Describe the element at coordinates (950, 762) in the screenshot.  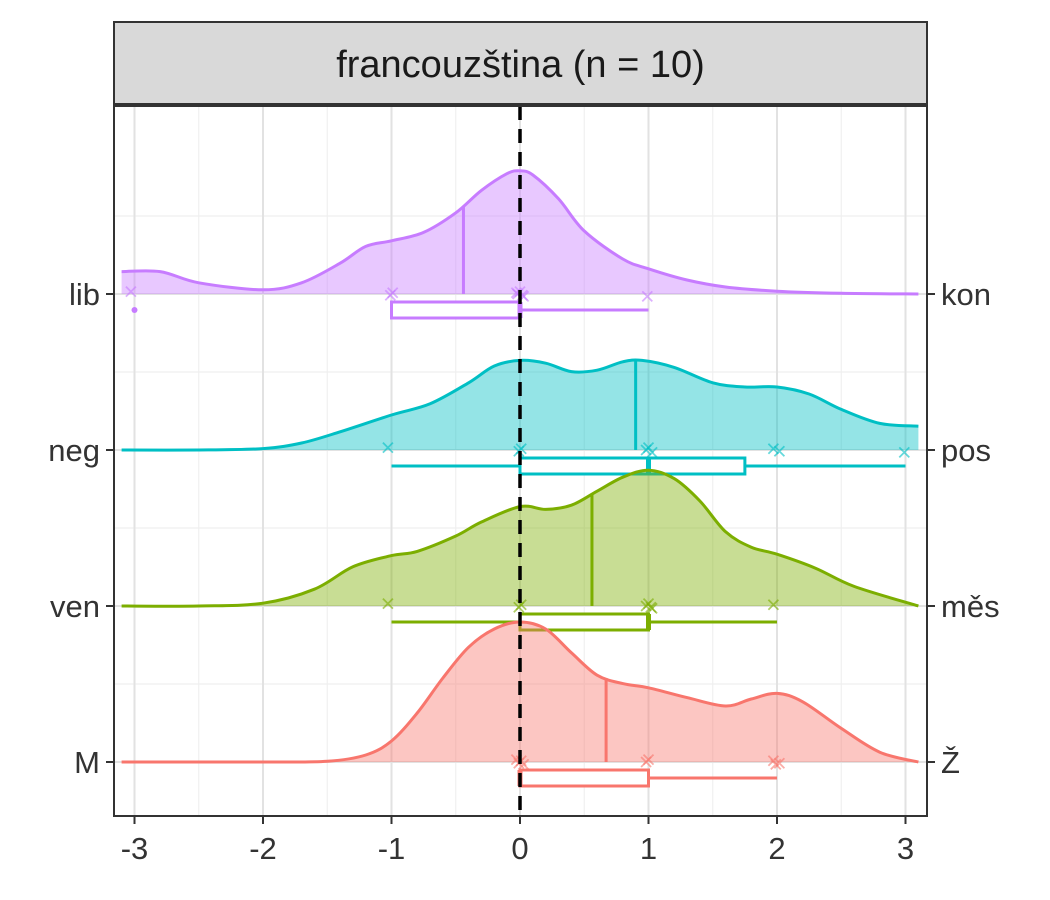
I see `y-tick-label-right: Ž` at that location.